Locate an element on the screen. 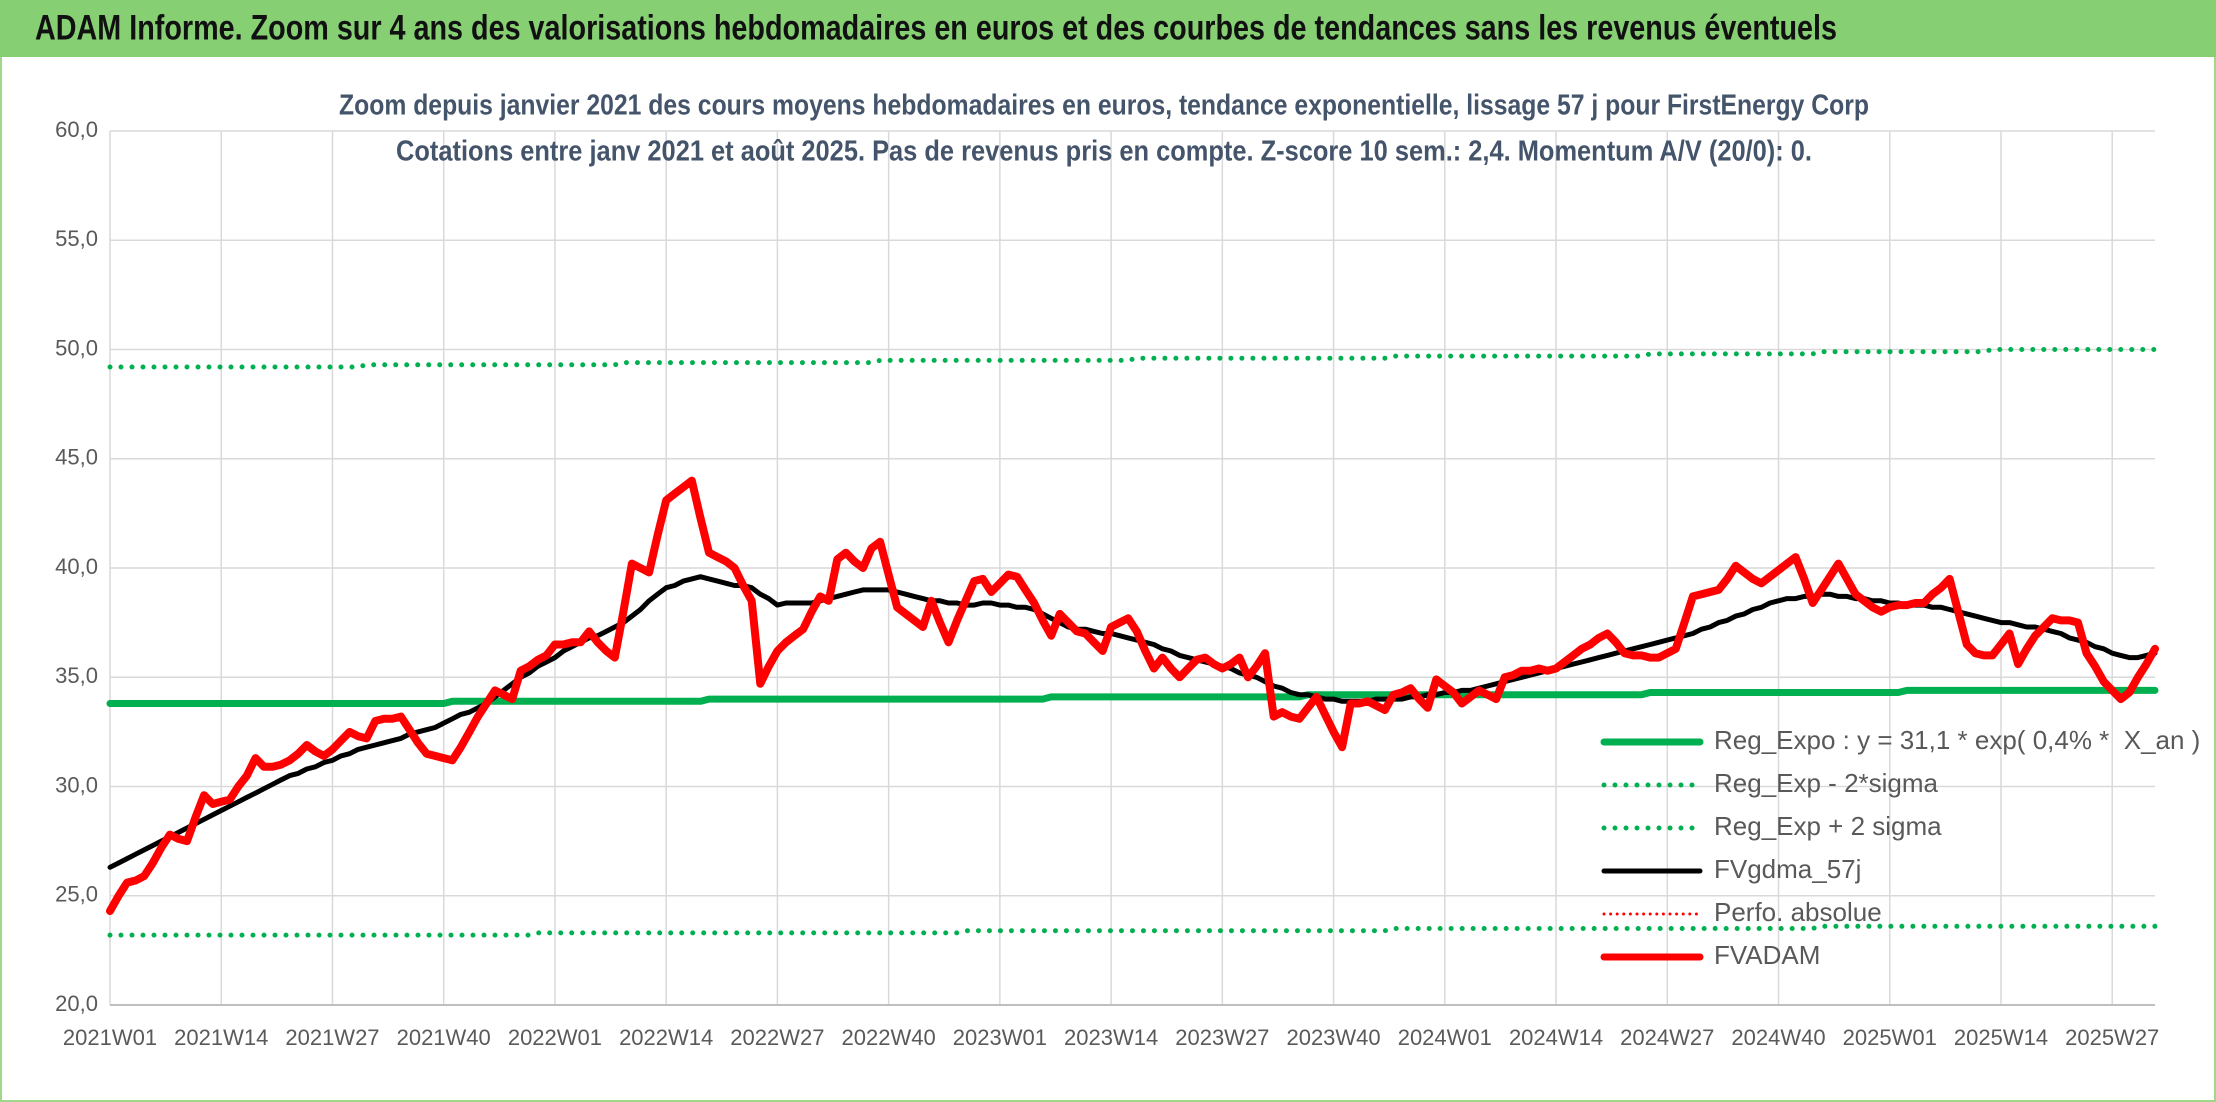 This screenshot has width=2216, height=1102. legend-label: Reg_Expo : y = 31,1 * exp( 0,4% * X_an ) is located at coordinates (1957, 740).